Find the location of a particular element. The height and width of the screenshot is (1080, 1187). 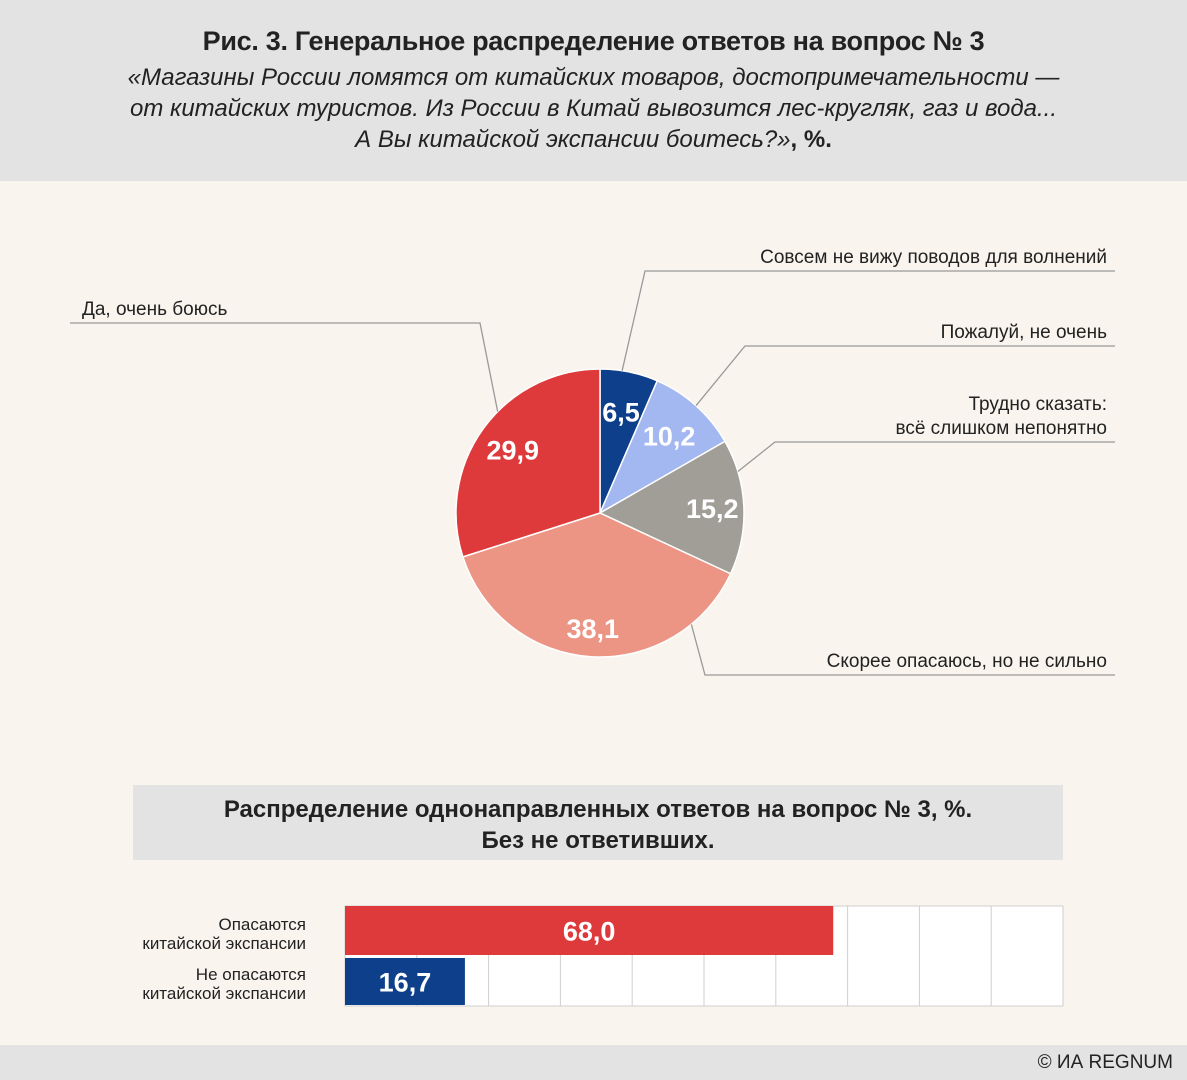

leader-very-afraid is located at coordinates (284, 367).